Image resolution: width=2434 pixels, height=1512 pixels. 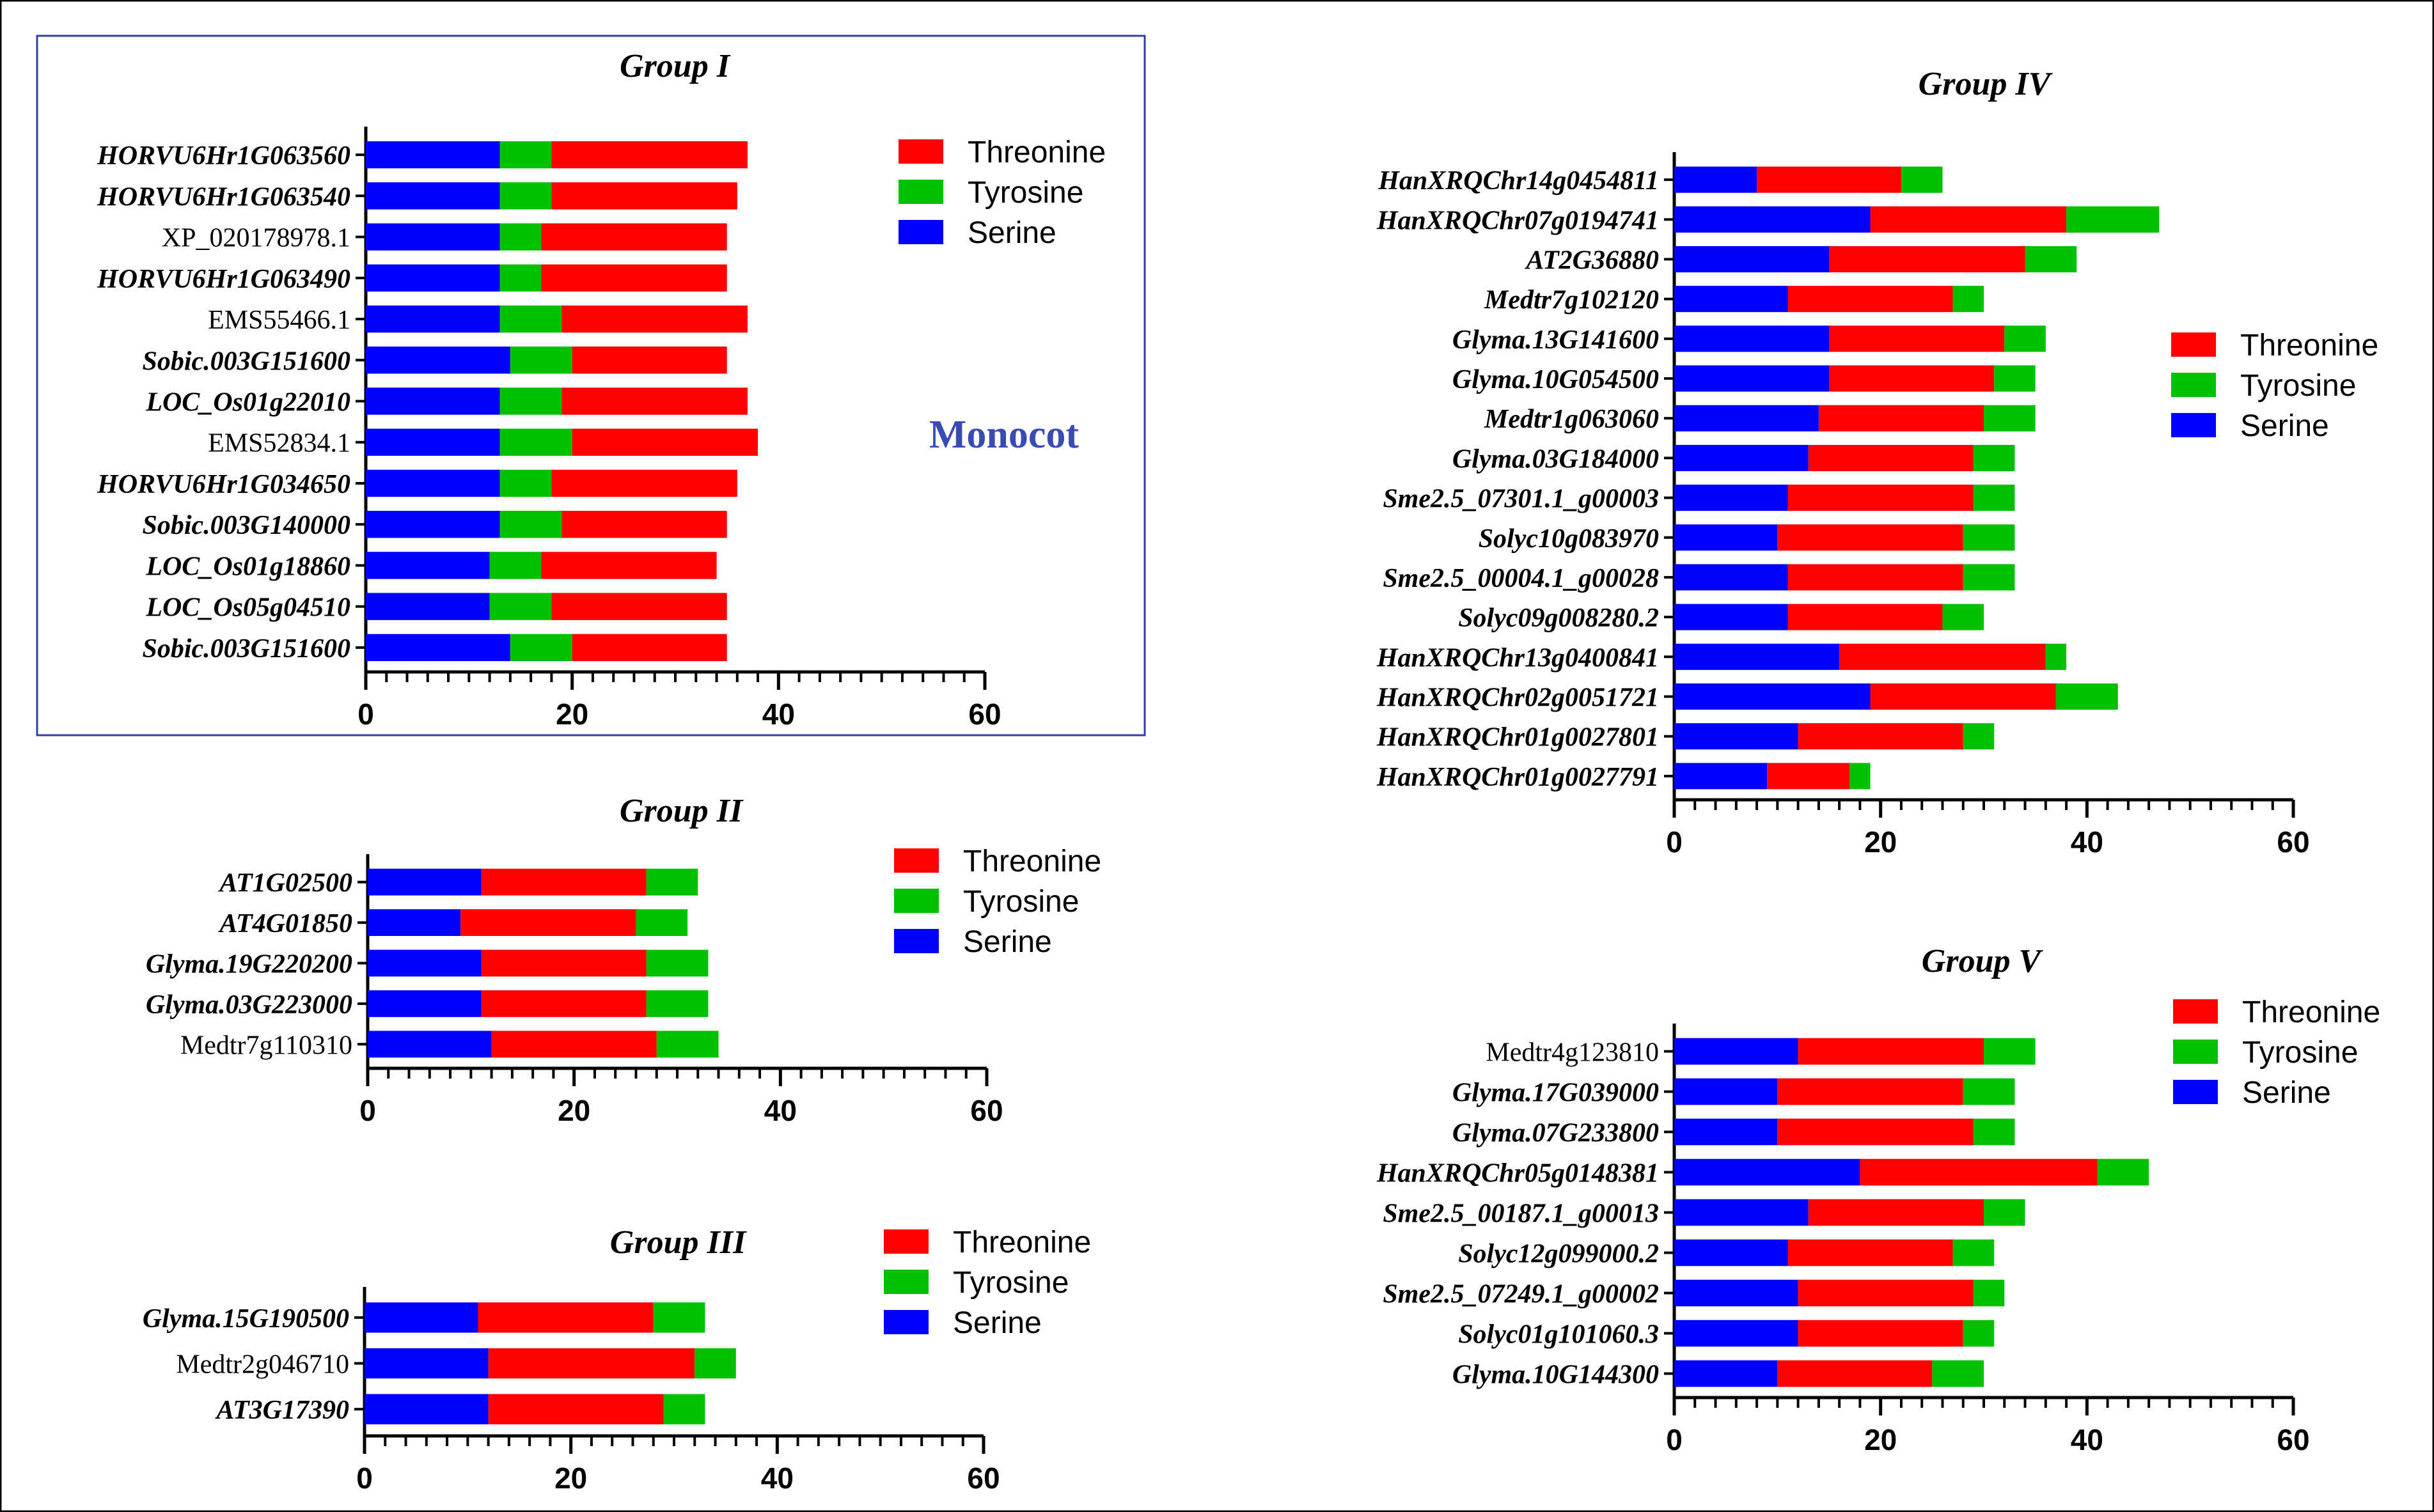 What do you see at coordinates (1736, 736) in the screenshot?
I see `bar-serine-hanxrqchr01g0027801` at bounding box center [1736, 736].